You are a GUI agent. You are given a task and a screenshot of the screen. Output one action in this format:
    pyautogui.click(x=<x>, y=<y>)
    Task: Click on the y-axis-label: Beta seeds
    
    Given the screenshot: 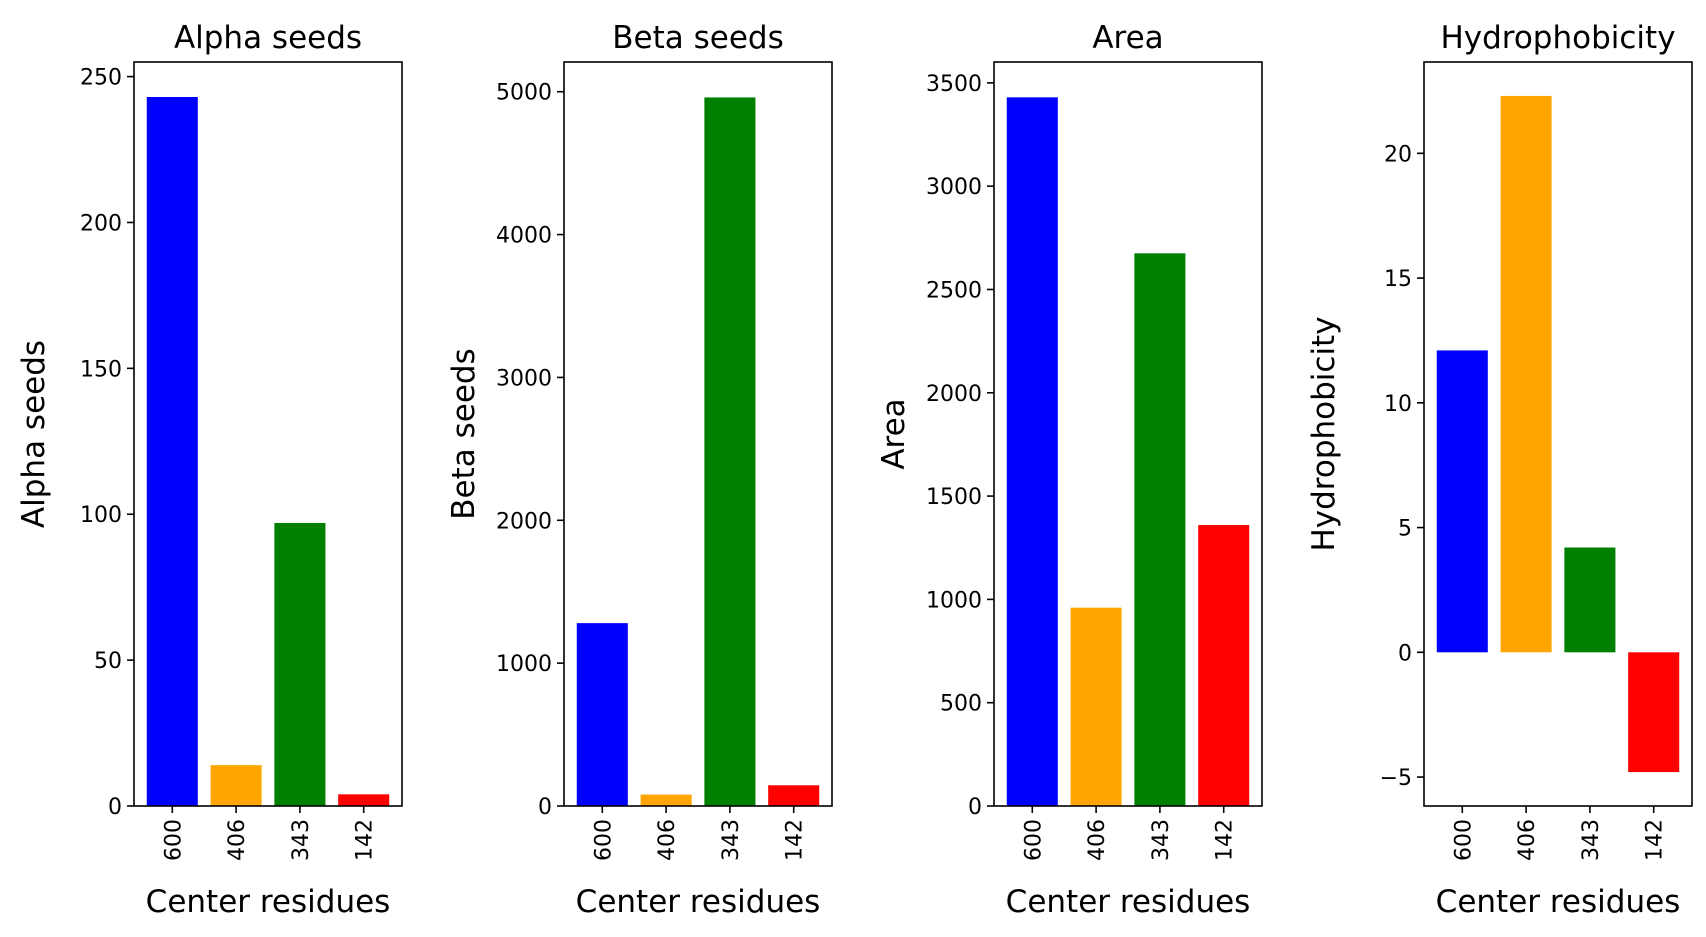 What is the action you would take?
    pyautogui.click(x=464, y=433)
    